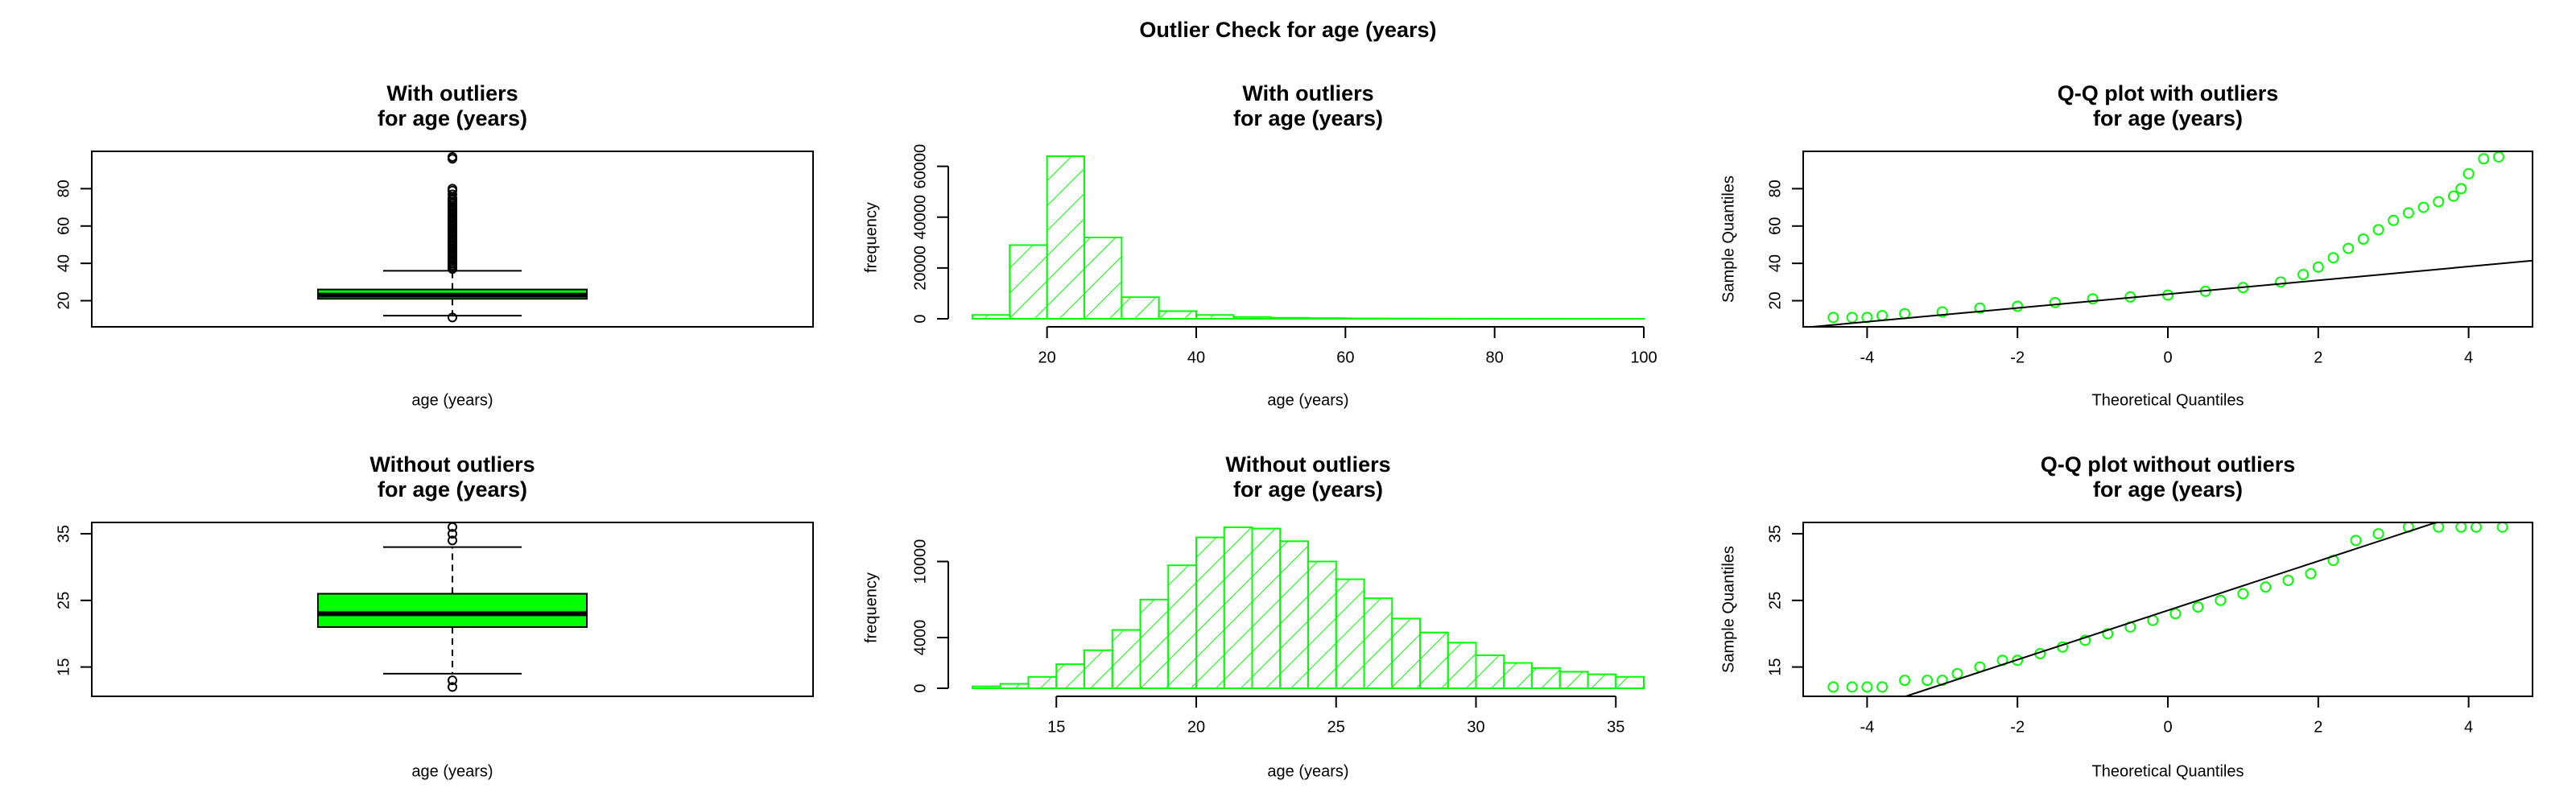  What do you see at coordinates (1345, 357) in the screenshot?
I see `x-tick-label: 60` at bounding box center [1345, 357].